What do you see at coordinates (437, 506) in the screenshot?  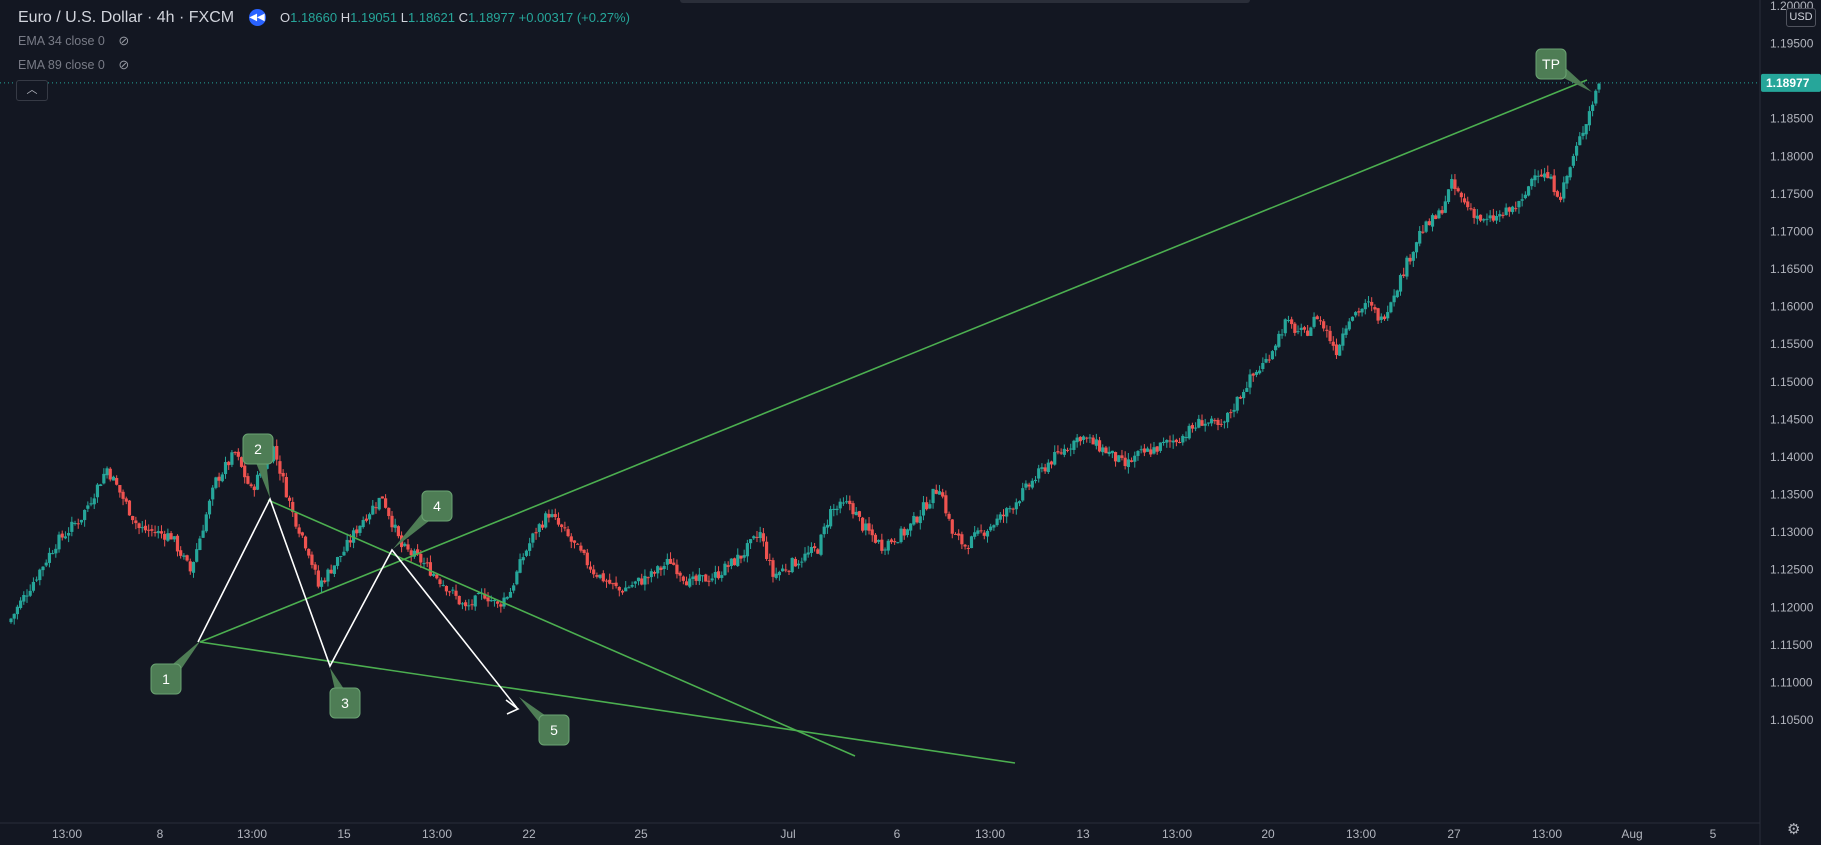 I see `callout-text: 4` at bounding box center [437, 506].